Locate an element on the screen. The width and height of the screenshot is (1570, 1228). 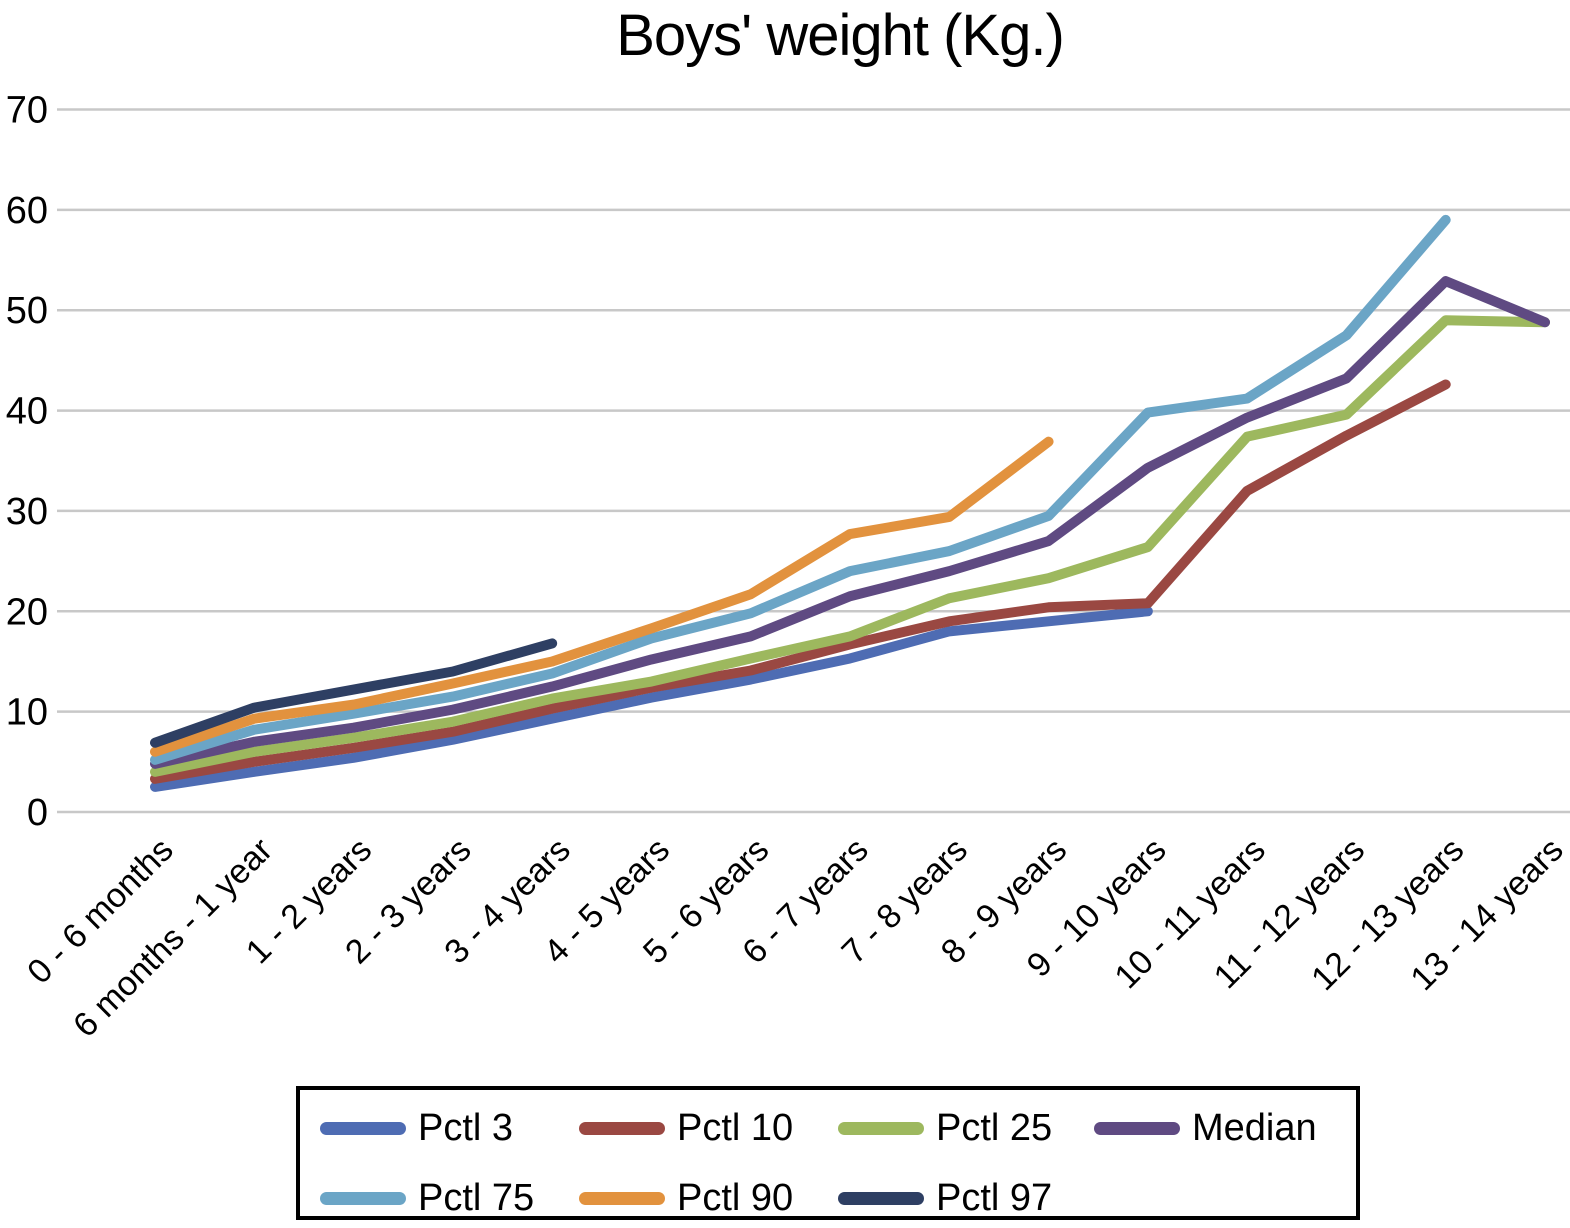
y-axis-tick-label: 70 is located at coordinates (27, 111).